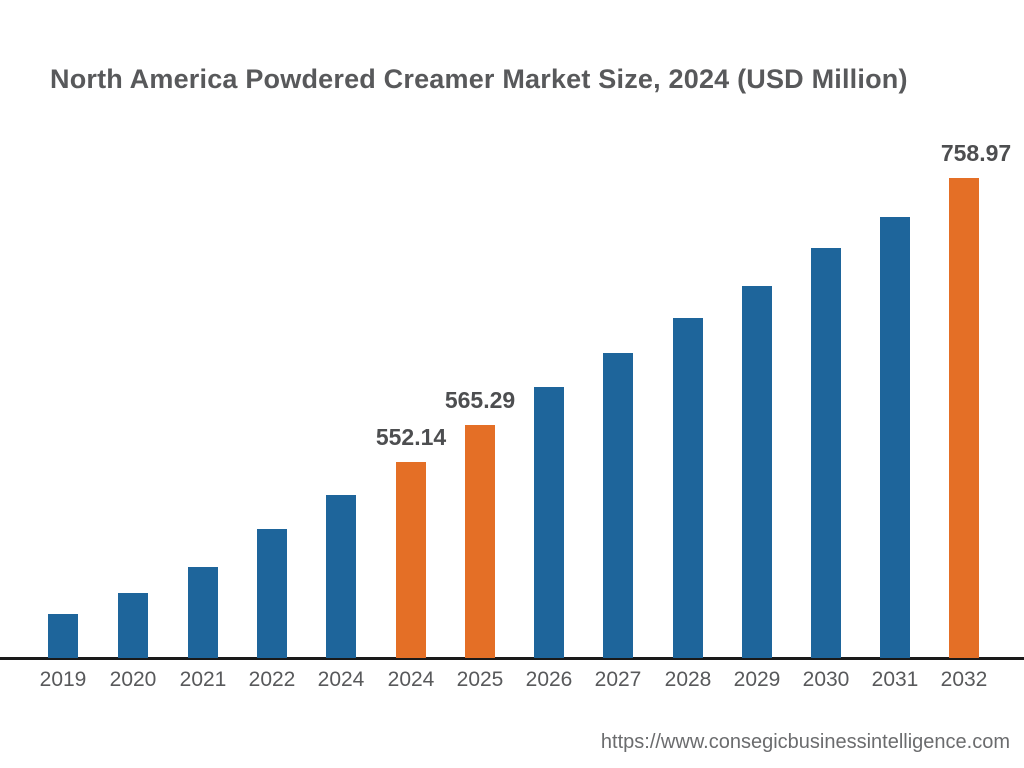 This screenshot has height=768, width=1024. I want to click on x-tick-2032-13: 2032, so click(964, 679).